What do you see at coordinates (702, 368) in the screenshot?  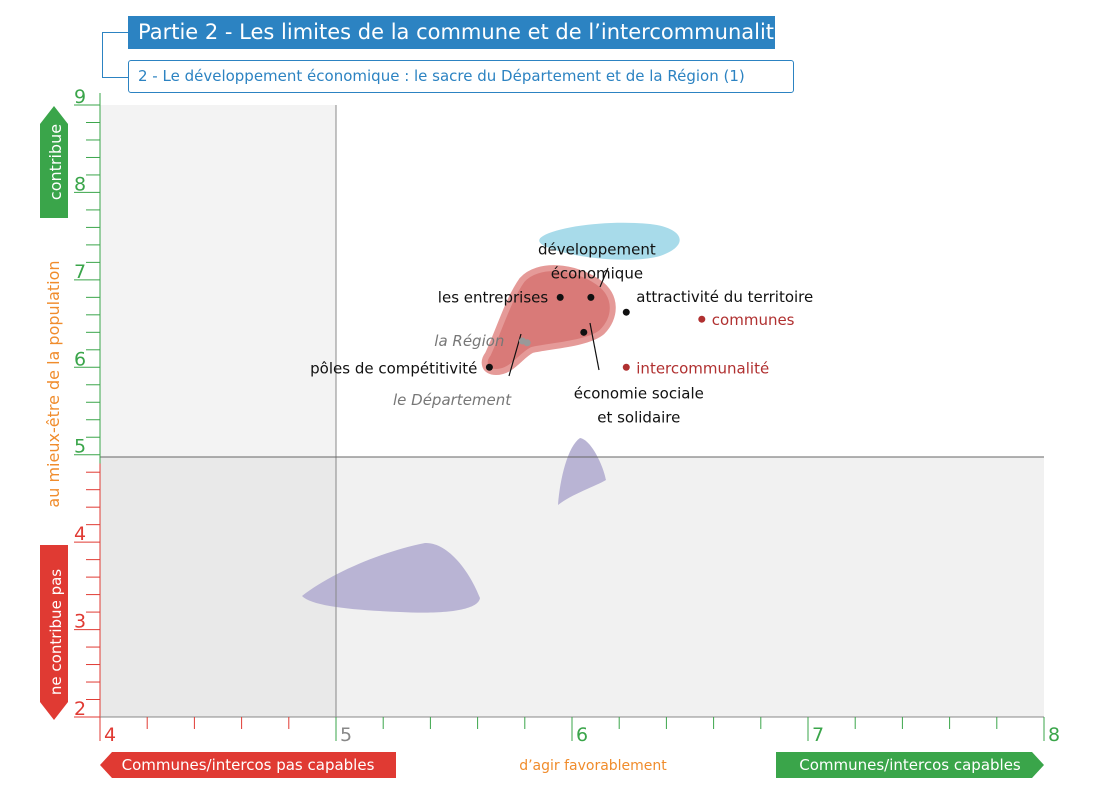 I see `data-point-label: intercommunalité` at bounding box center [702, 368].